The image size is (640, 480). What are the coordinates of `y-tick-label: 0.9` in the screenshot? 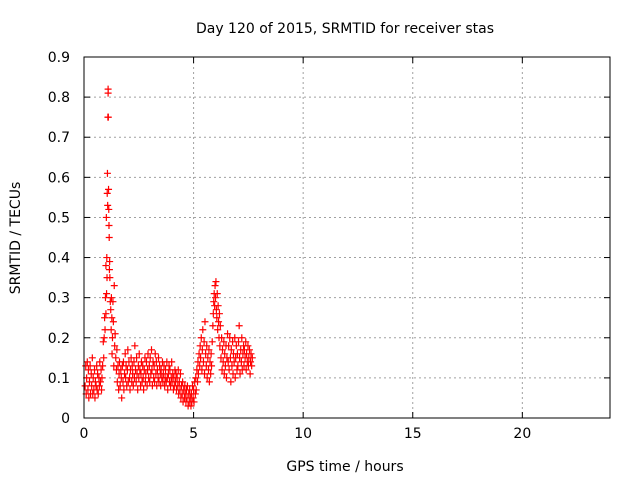 It's located at (59, 58).